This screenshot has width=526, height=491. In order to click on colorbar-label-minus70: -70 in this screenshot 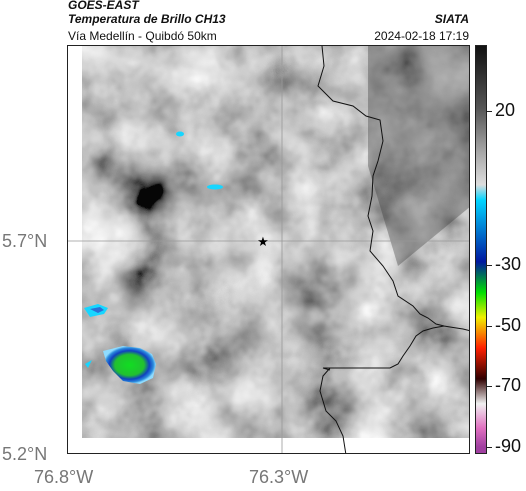, I will do `click(508, 385)`.